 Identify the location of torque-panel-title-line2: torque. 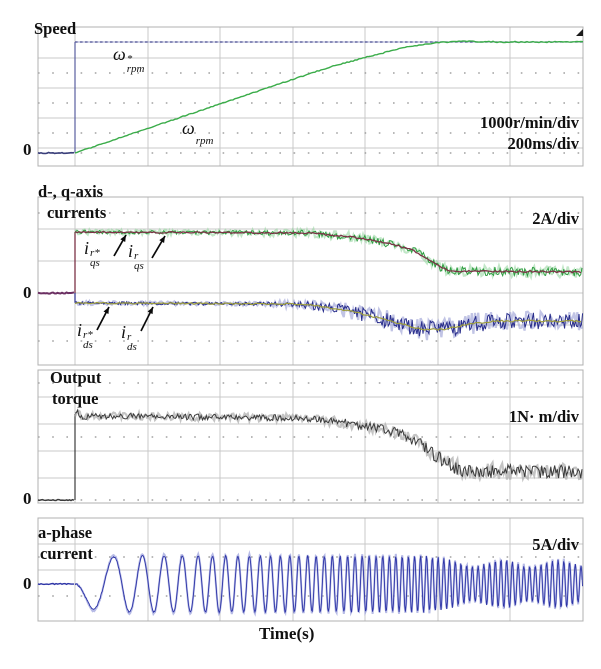
(75, 398).